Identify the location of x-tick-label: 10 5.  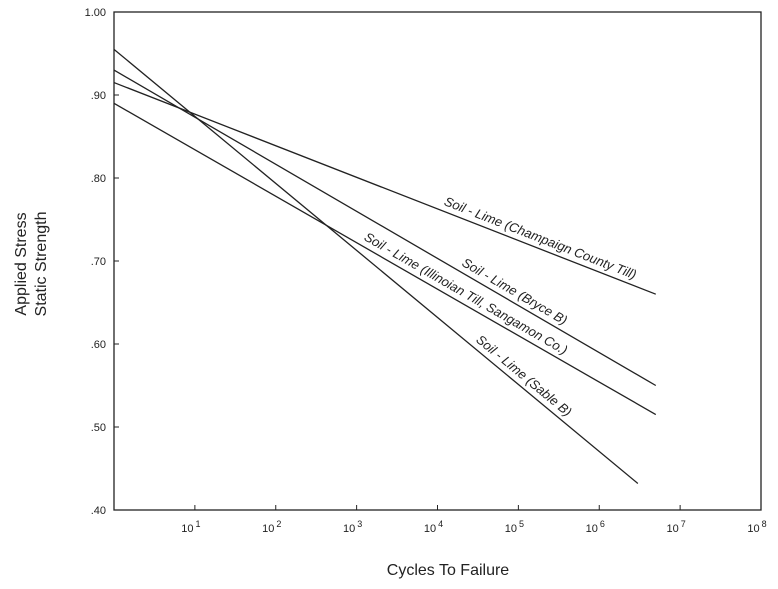
(514, 527).